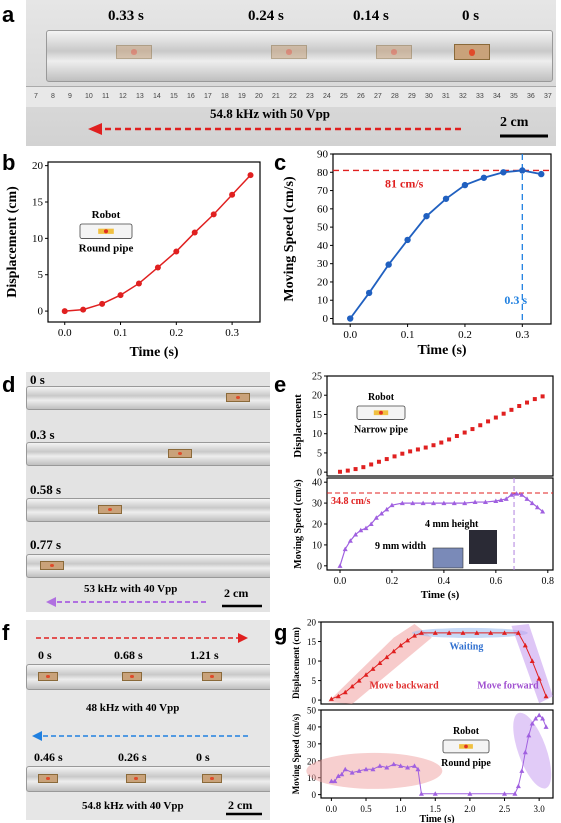 Image resolution: width=561 pixels, height=823 pixels. I want to click on inset-label: Narrow pipe, so click(381, 429).